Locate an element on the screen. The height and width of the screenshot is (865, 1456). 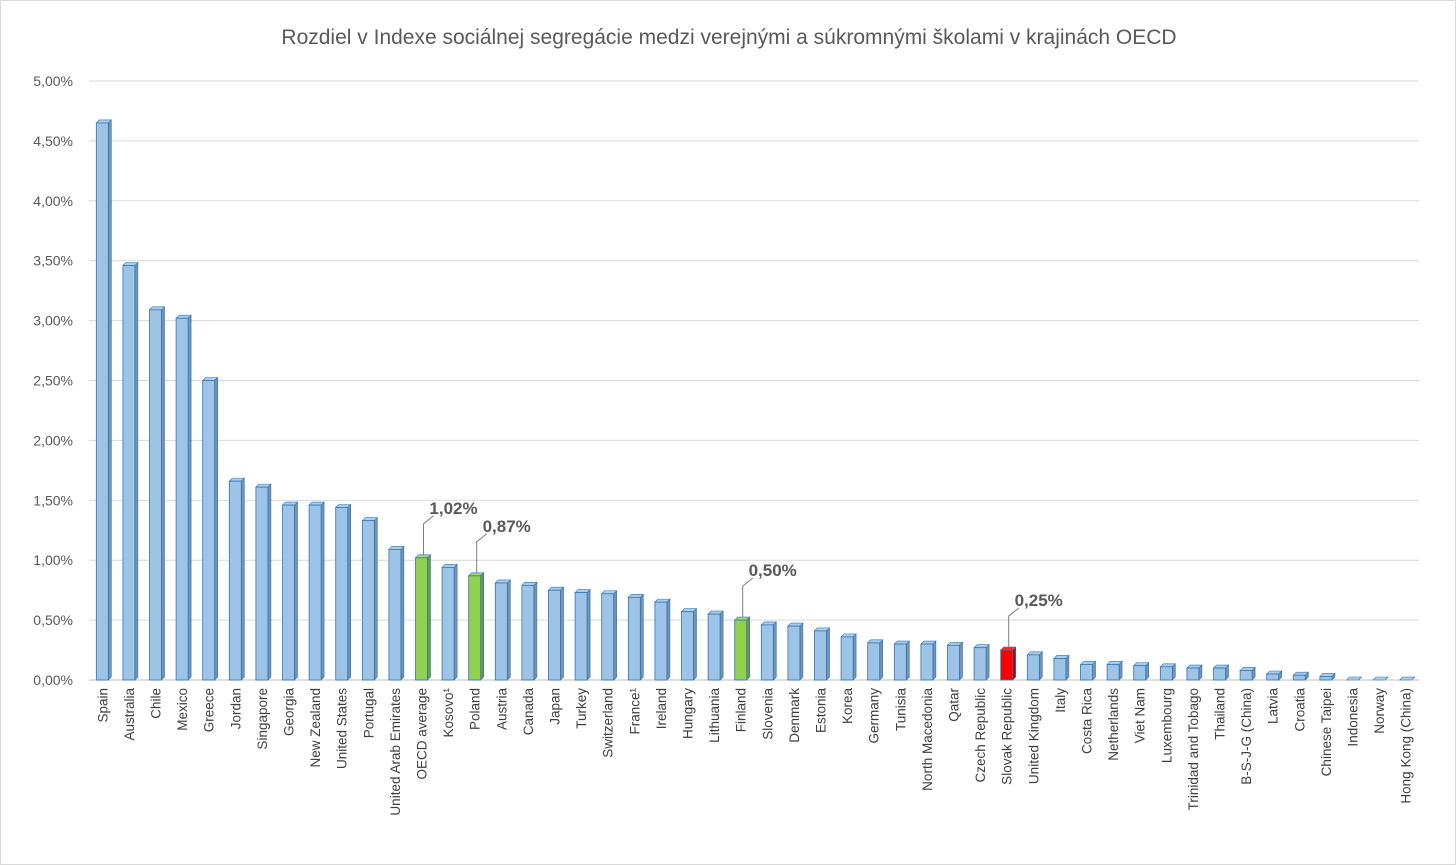
bar-poland is located at coordinates (476, 626).